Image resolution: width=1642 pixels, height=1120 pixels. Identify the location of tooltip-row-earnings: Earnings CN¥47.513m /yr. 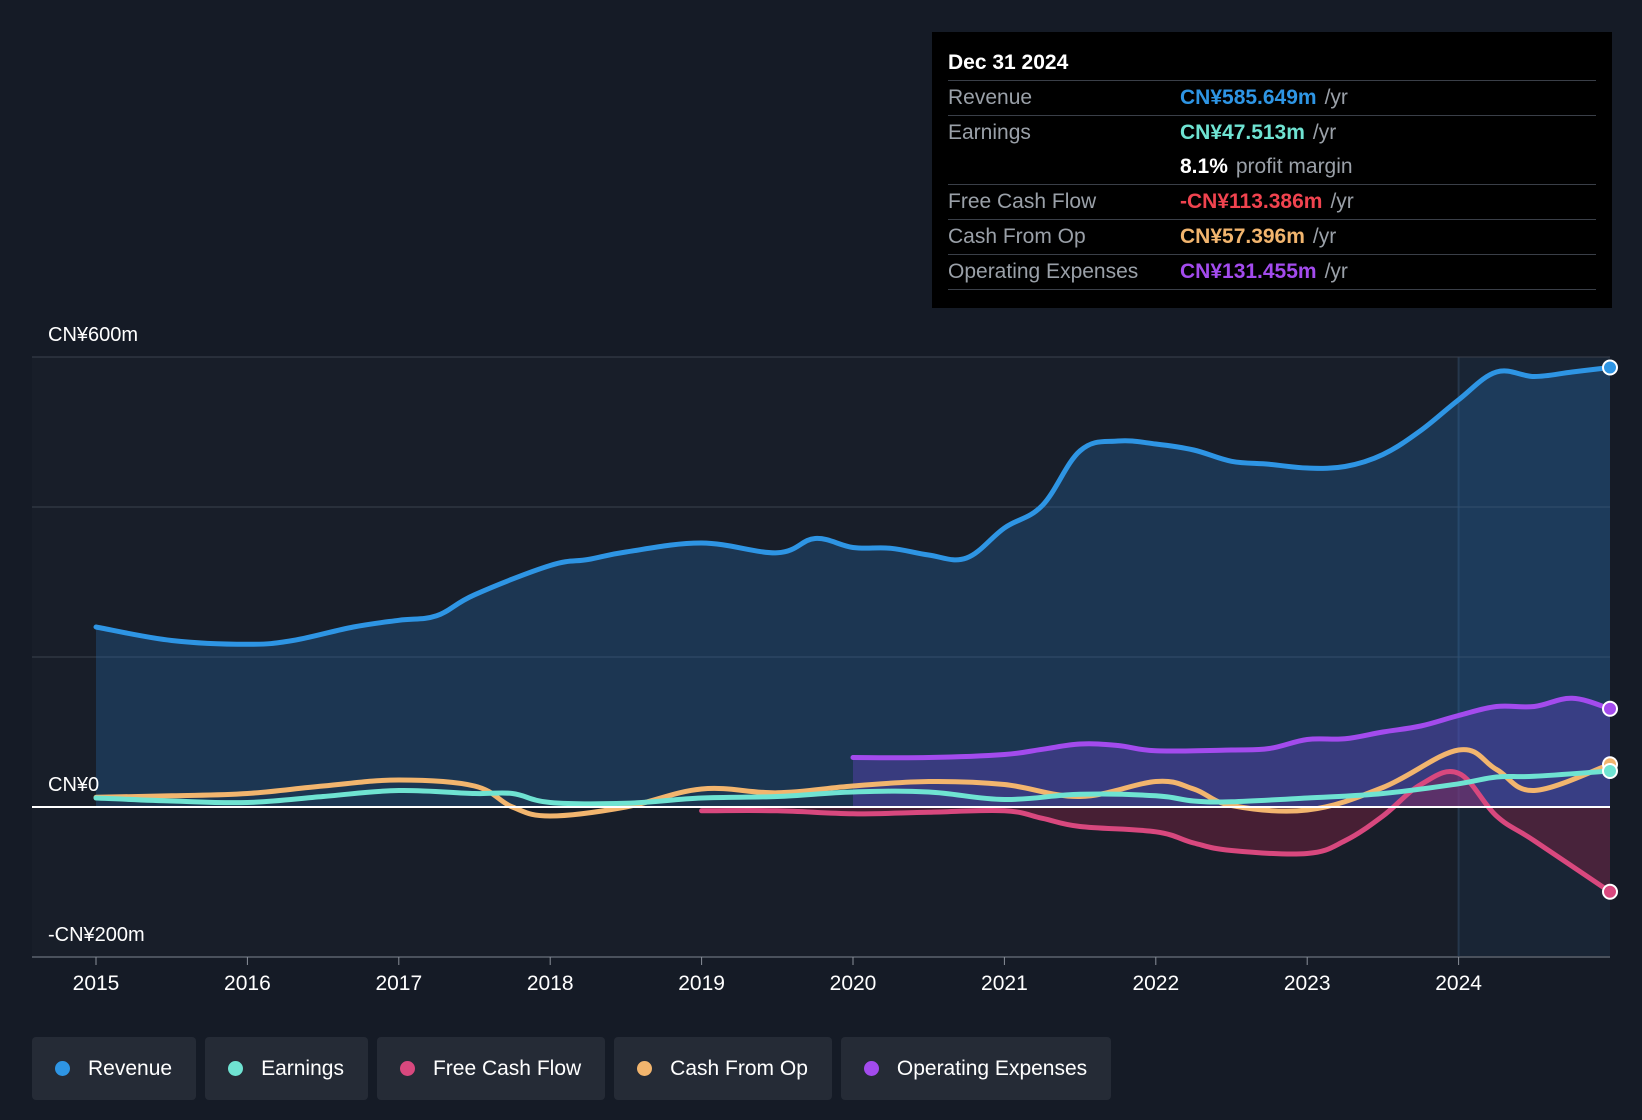
(1272, 133).